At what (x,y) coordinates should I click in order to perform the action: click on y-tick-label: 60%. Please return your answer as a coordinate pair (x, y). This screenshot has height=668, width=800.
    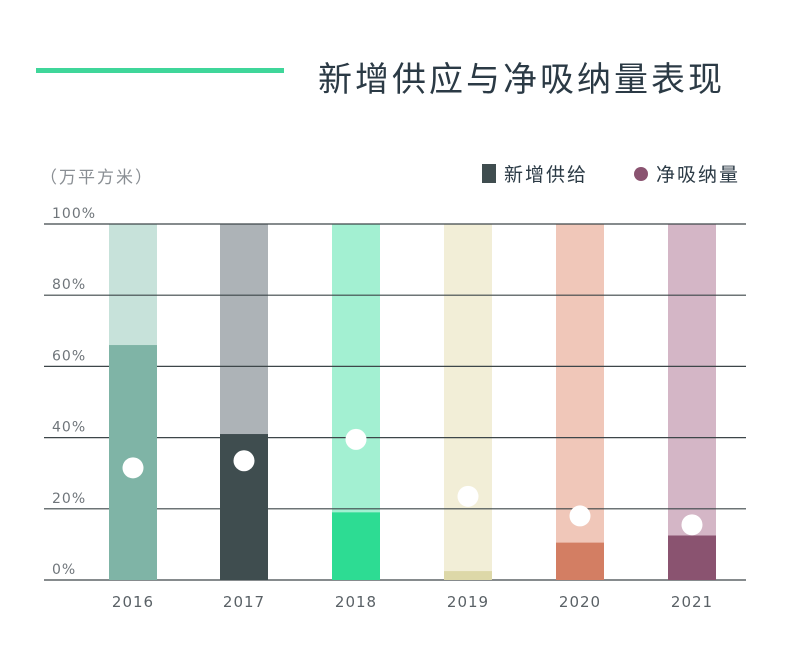
    Looking at the image, I should click on (69, 356).